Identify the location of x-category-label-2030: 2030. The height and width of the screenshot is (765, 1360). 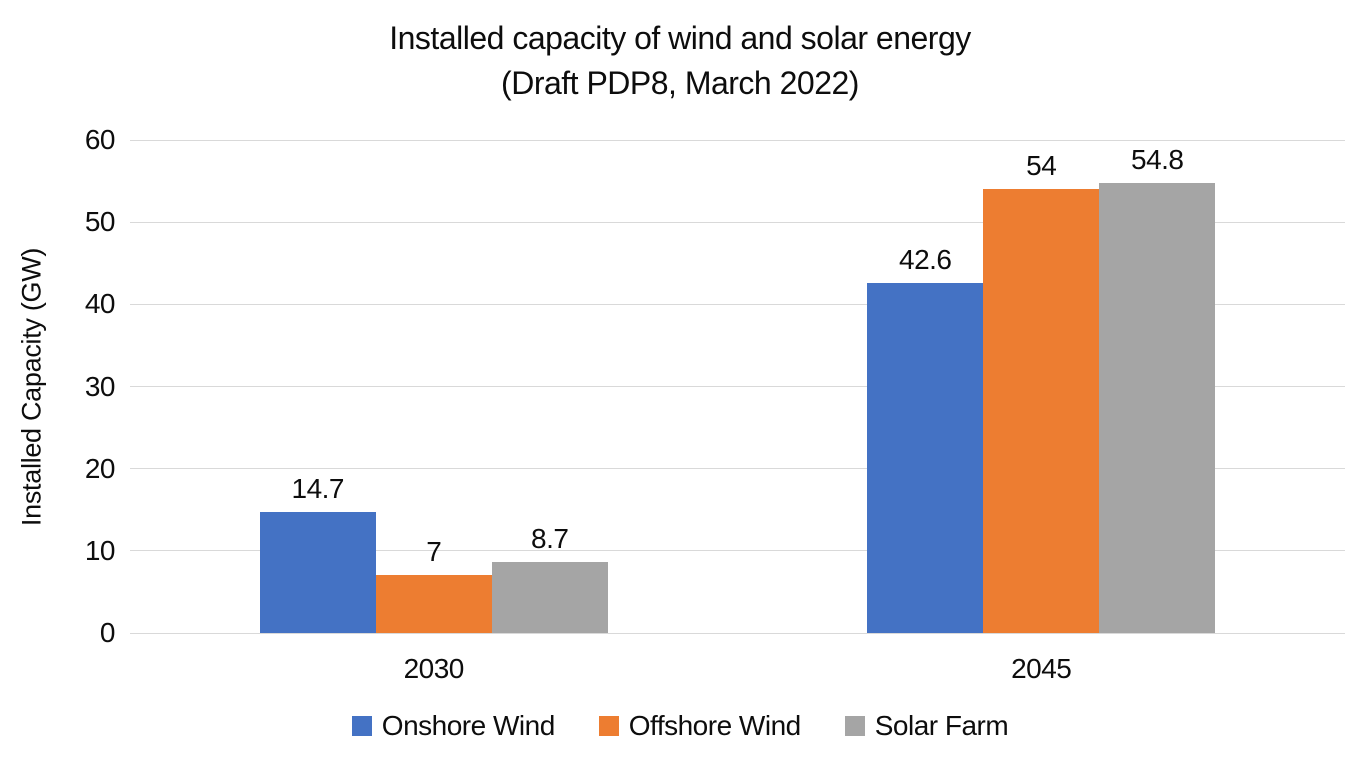
(434, 668).